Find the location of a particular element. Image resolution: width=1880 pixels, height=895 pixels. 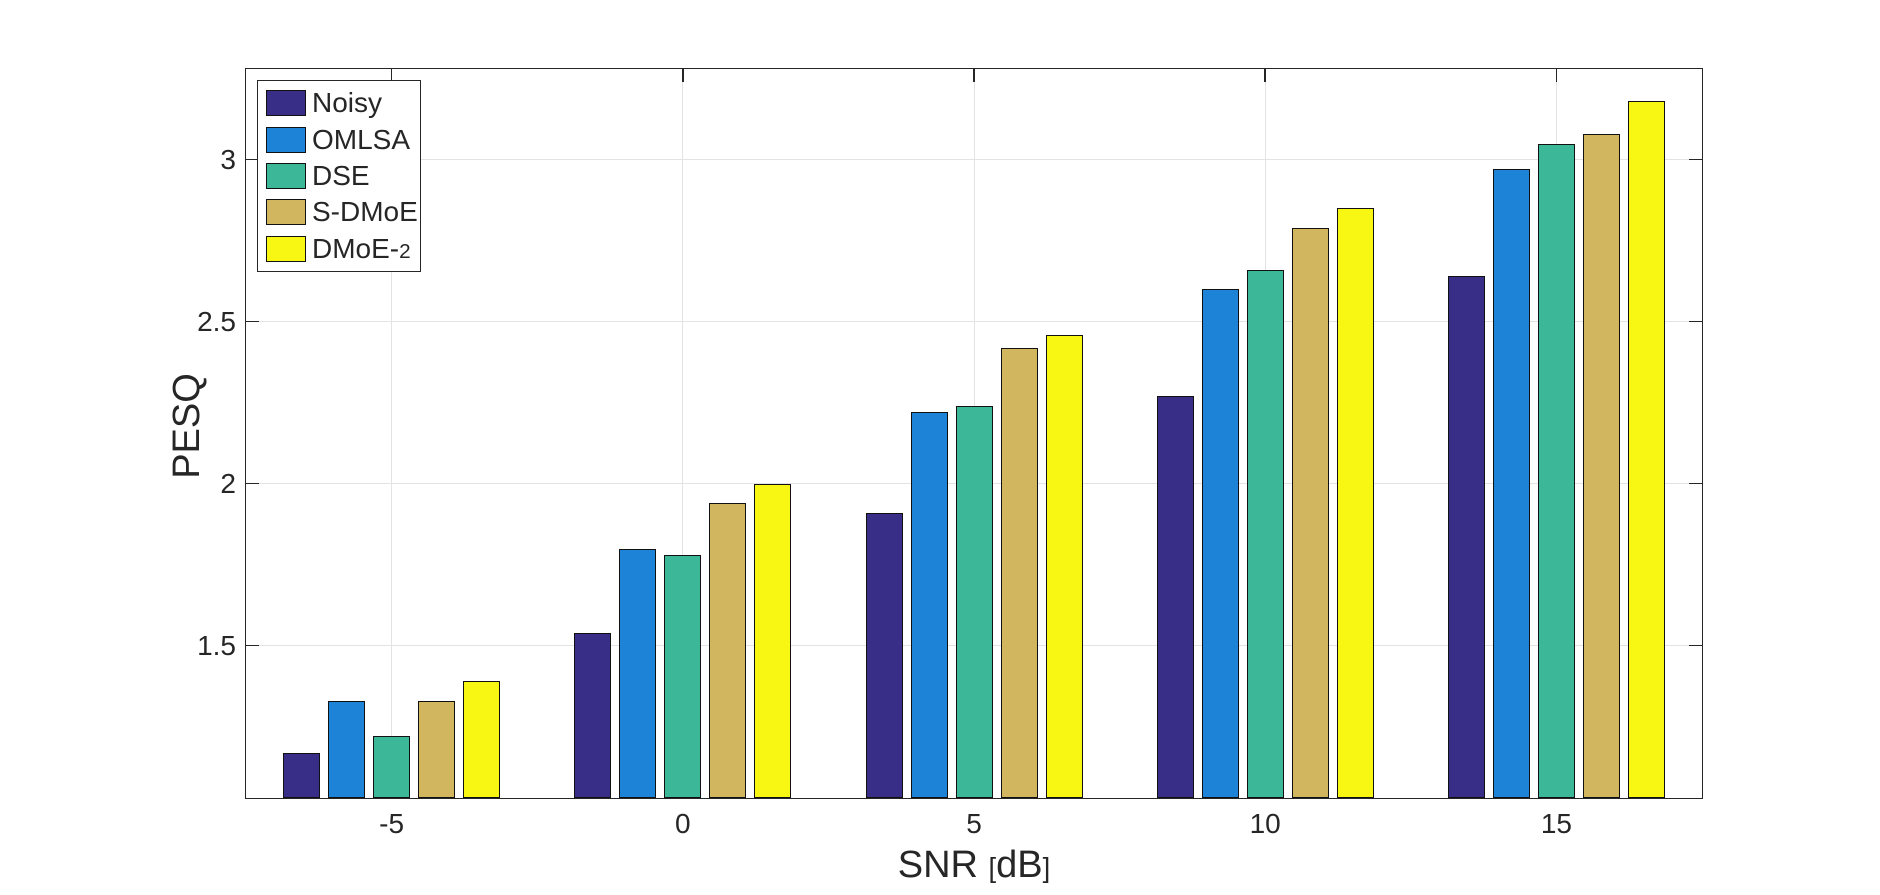

legend-item-S-DMoE: S-DMoE is located at coordinates (342, 212).